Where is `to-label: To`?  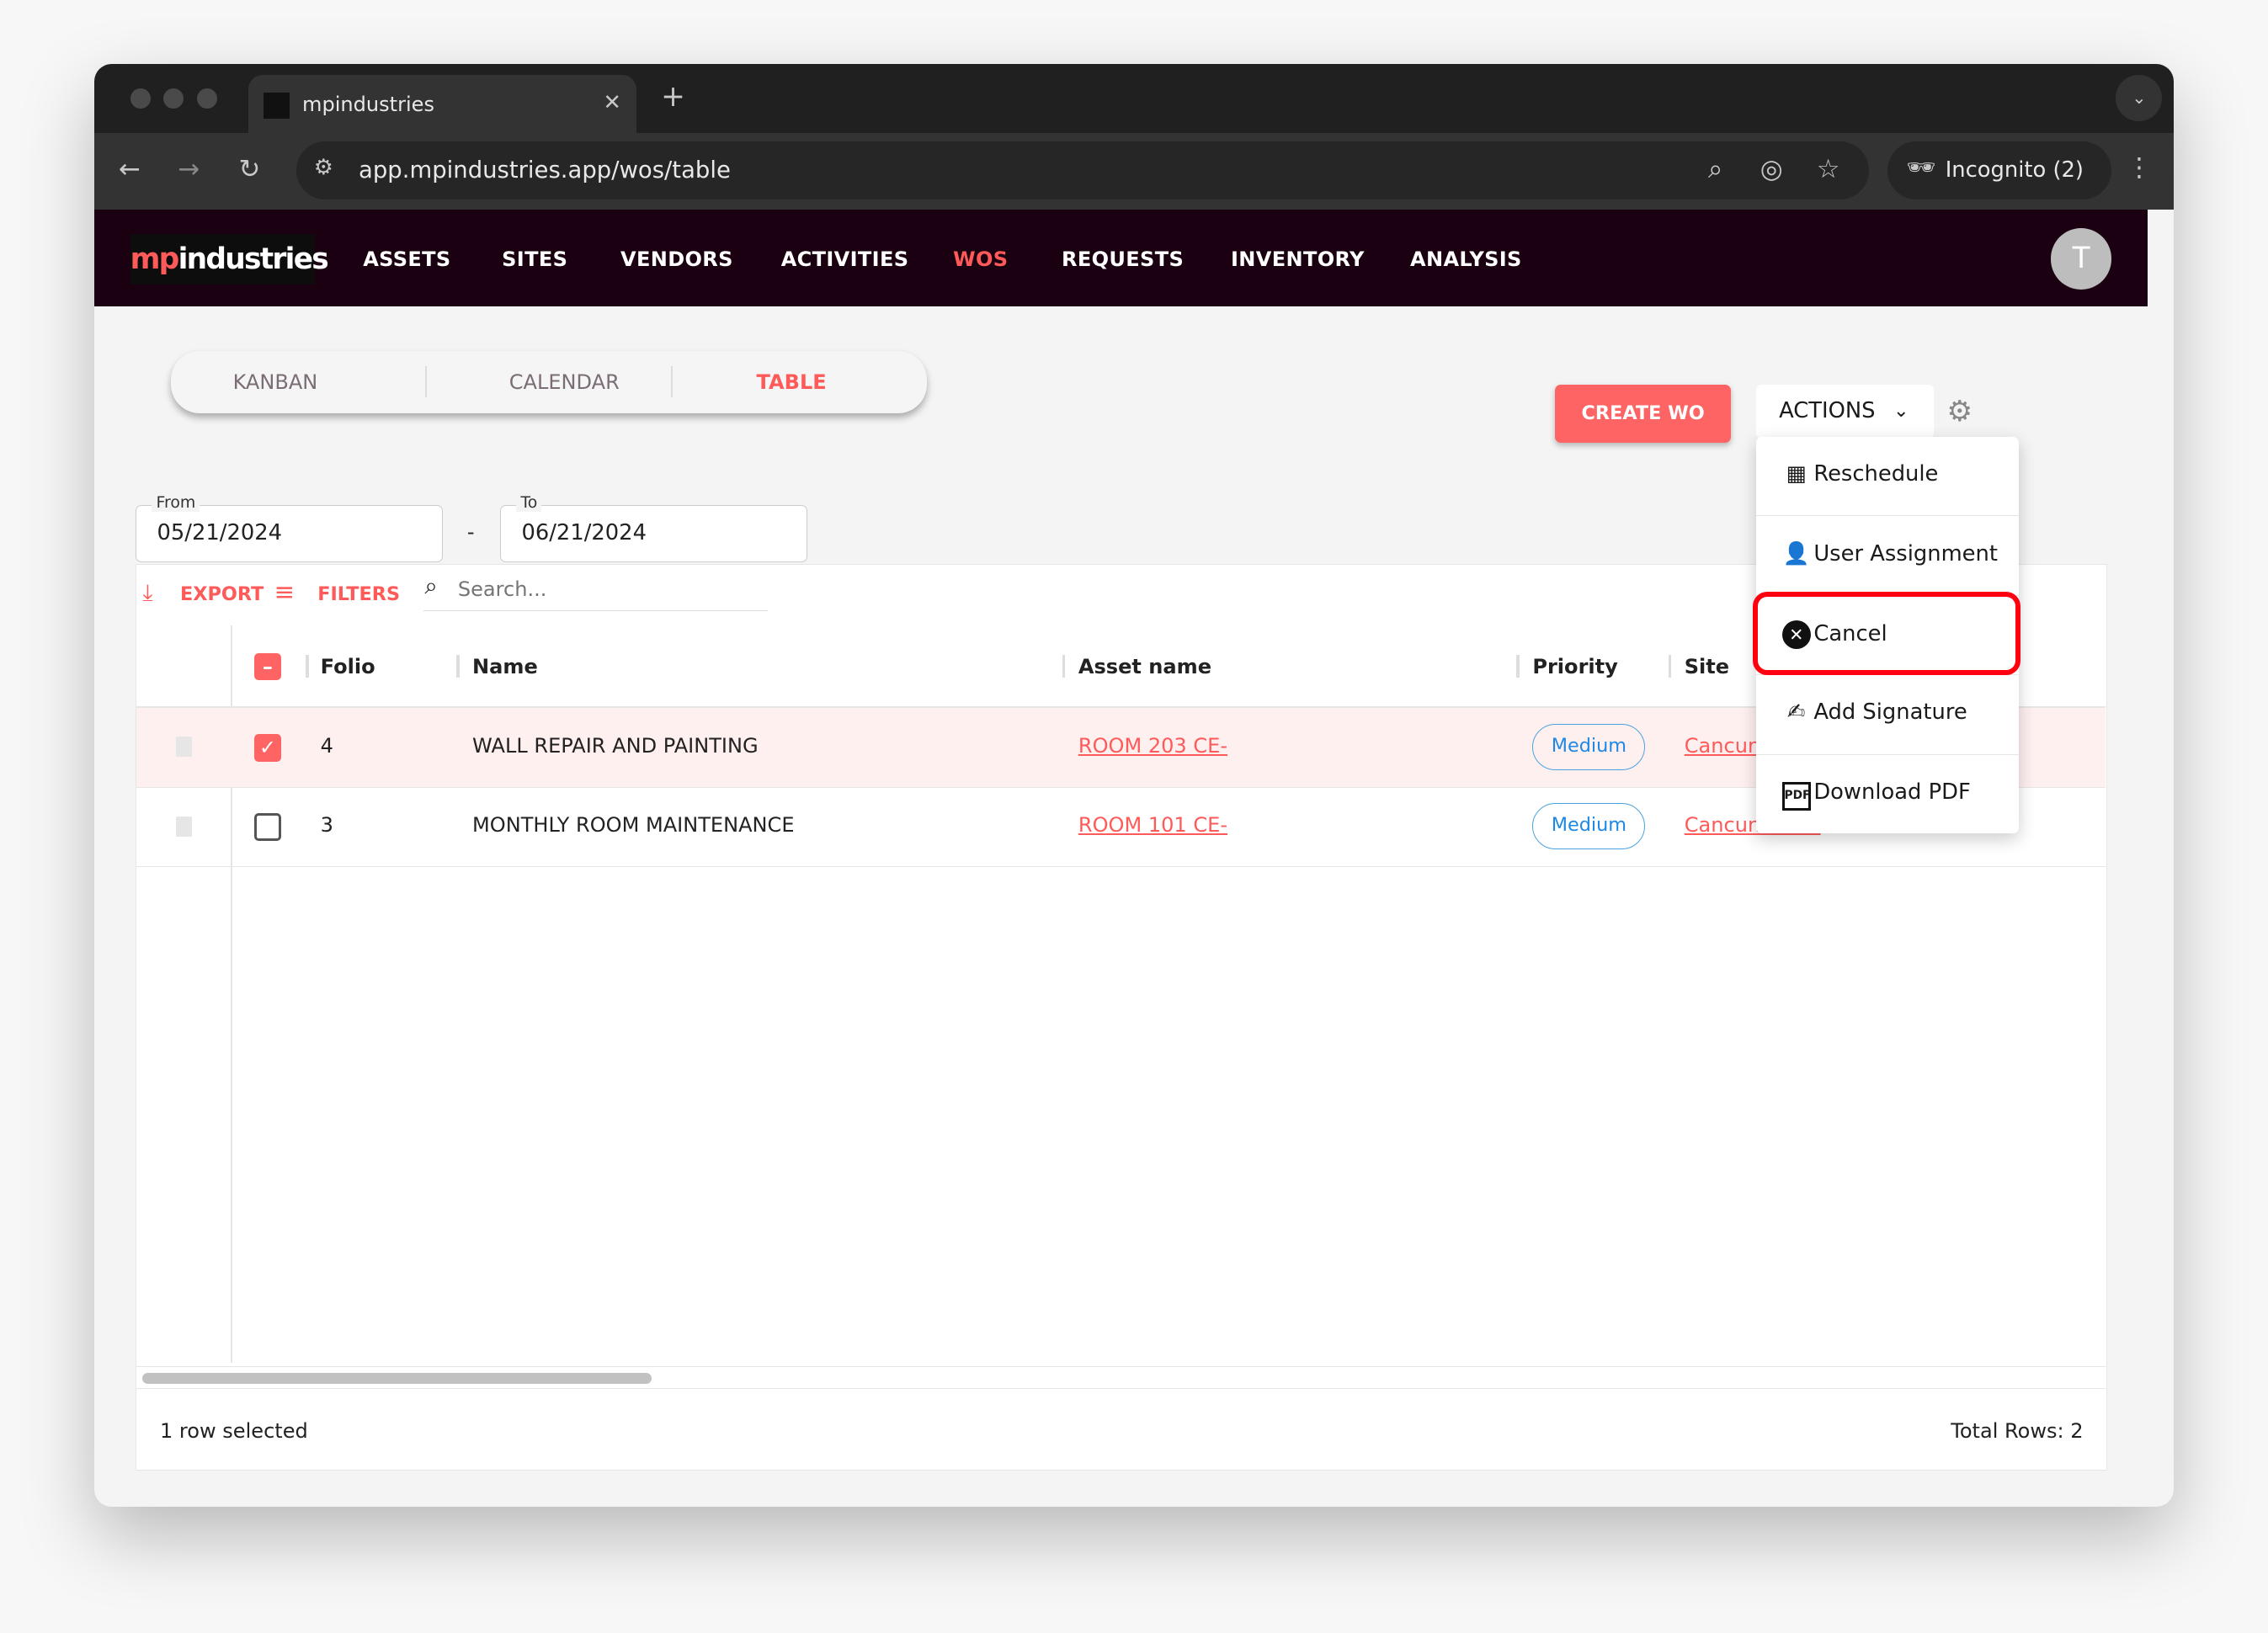
to-label: To is located at coordinates (529, 502).